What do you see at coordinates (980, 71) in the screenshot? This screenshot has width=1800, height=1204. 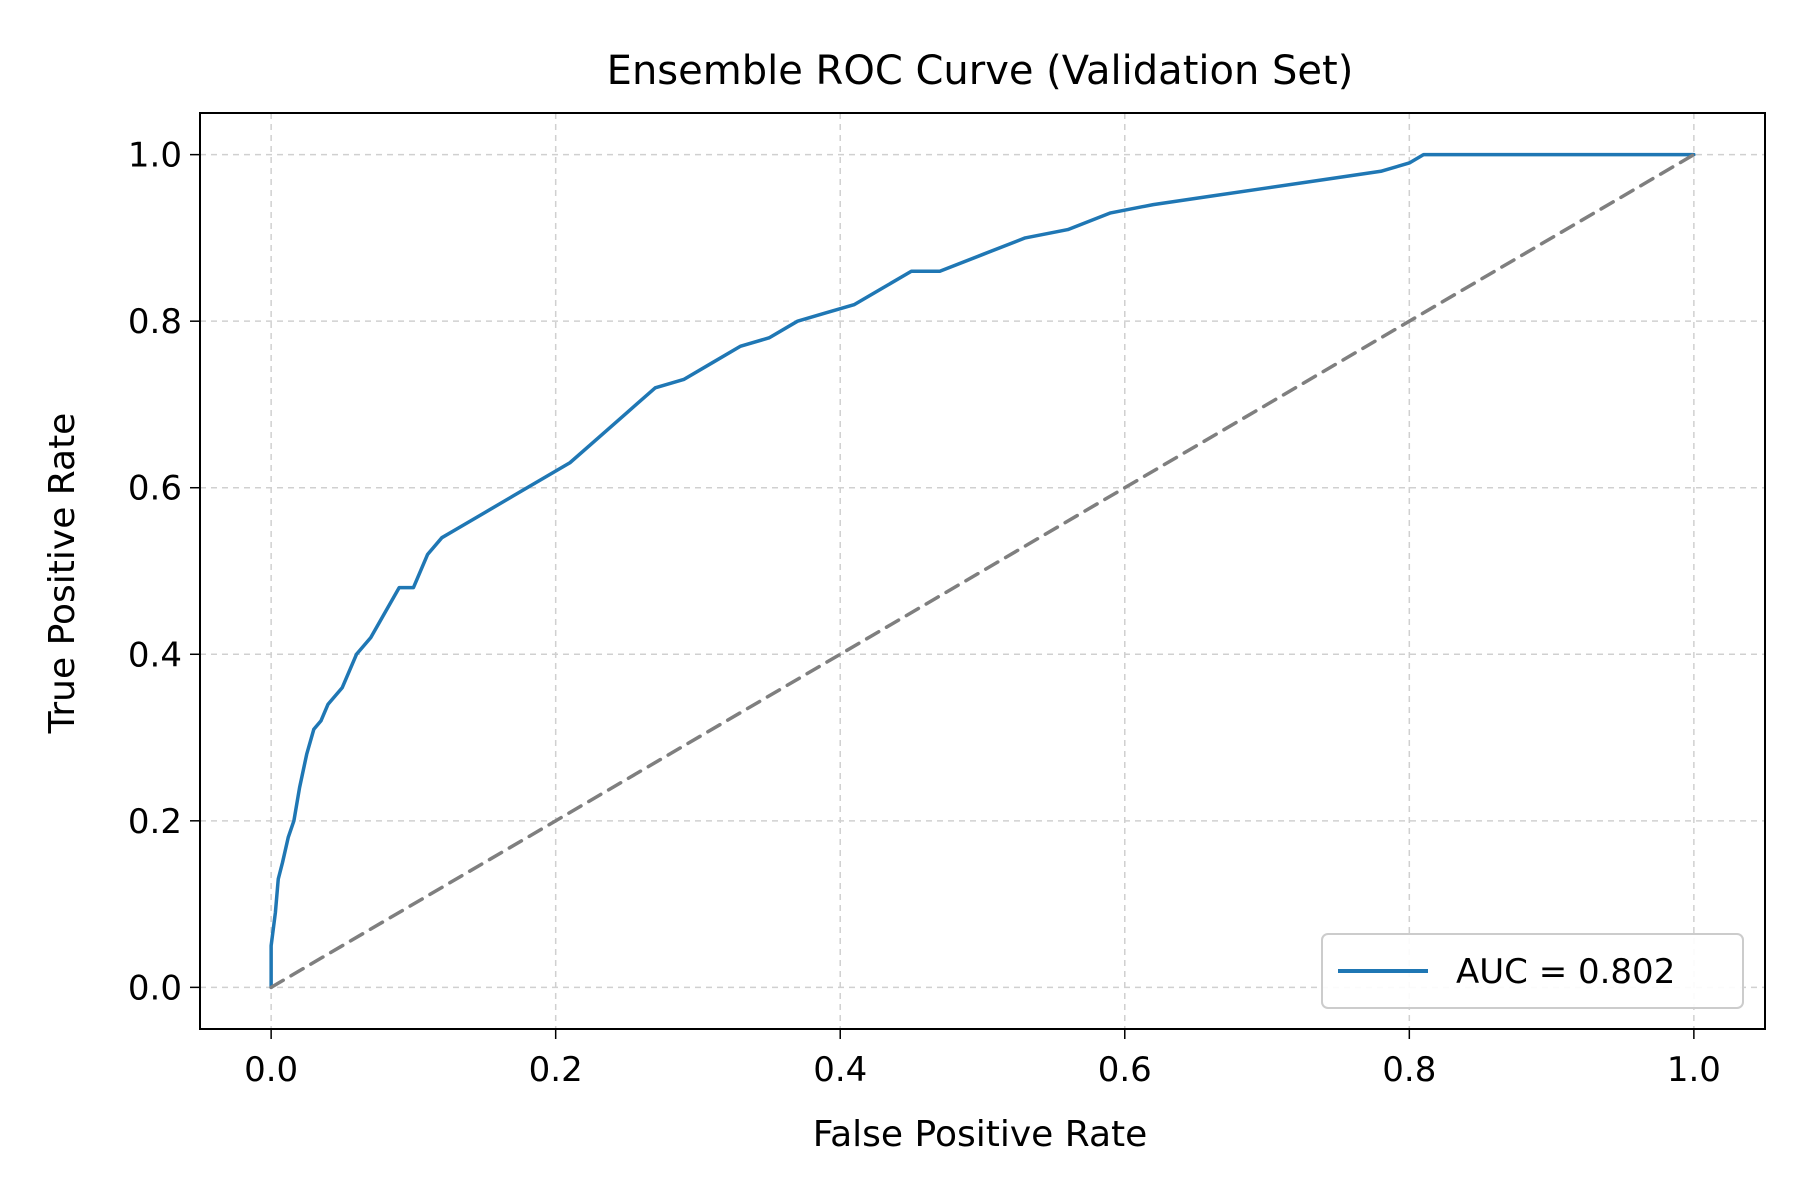 I see `chart-title: Ensemble ROC Curve (Validation Set)` at bounding box center [980, 71].